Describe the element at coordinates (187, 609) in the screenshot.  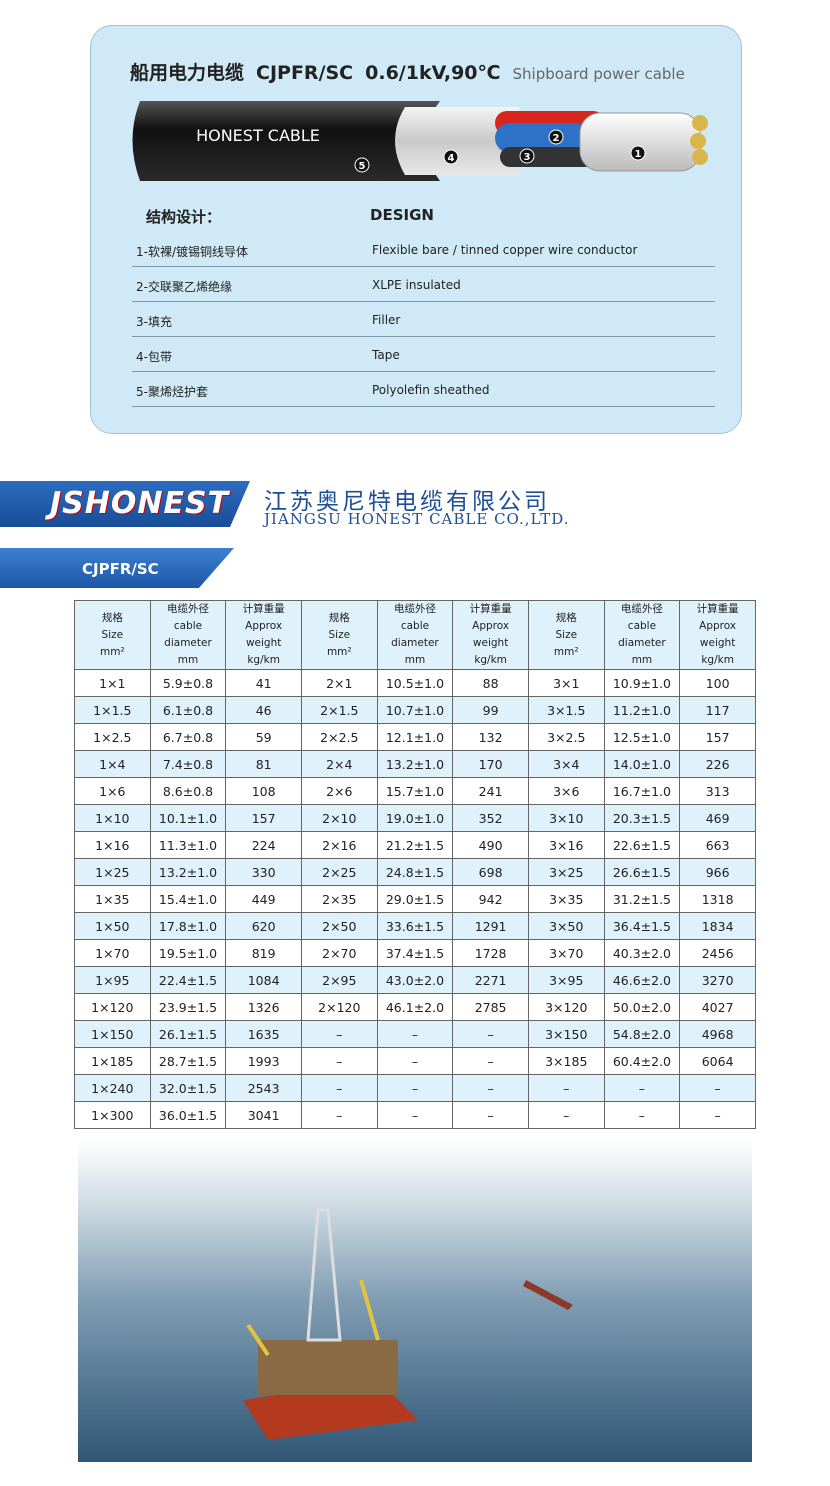
I see `header-line: 电缆外径` at that location.